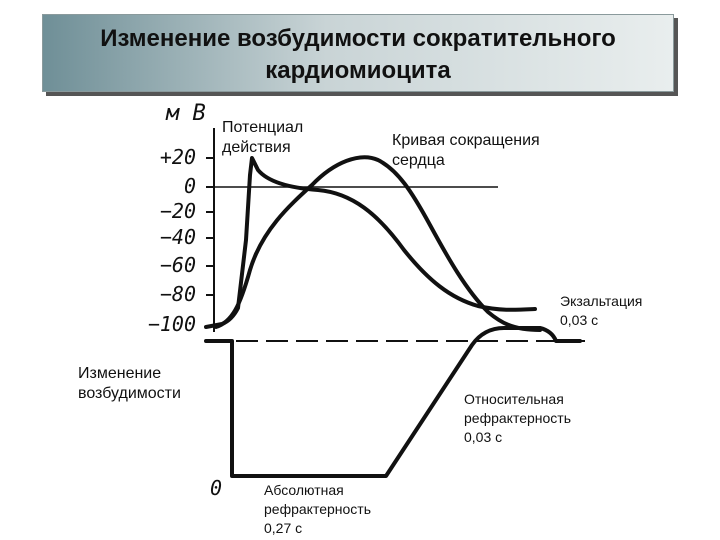  What do you see at coordinates (256, 147) in the screenshot?
I see `action-potential-label-line-2: действия` at bounding box center [256, 147].